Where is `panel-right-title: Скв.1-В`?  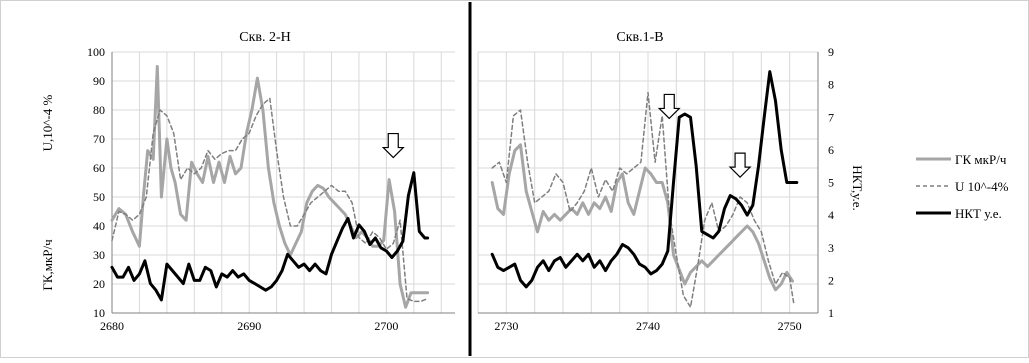
panel-right-title: Скв.1-В is located at coordinates (639, 37).